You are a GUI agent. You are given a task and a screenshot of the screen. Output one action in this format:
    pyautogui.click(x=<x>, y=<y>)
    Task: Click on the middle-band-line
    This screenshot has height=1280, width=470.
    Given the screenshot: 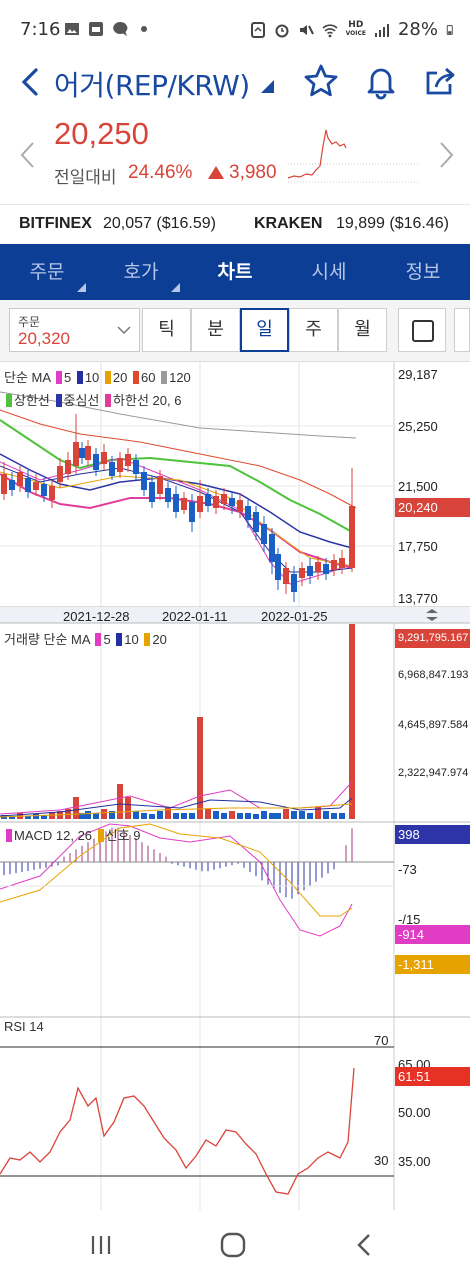 What is the action you would take?
    pyautogui.click(x=176, y=501)
    